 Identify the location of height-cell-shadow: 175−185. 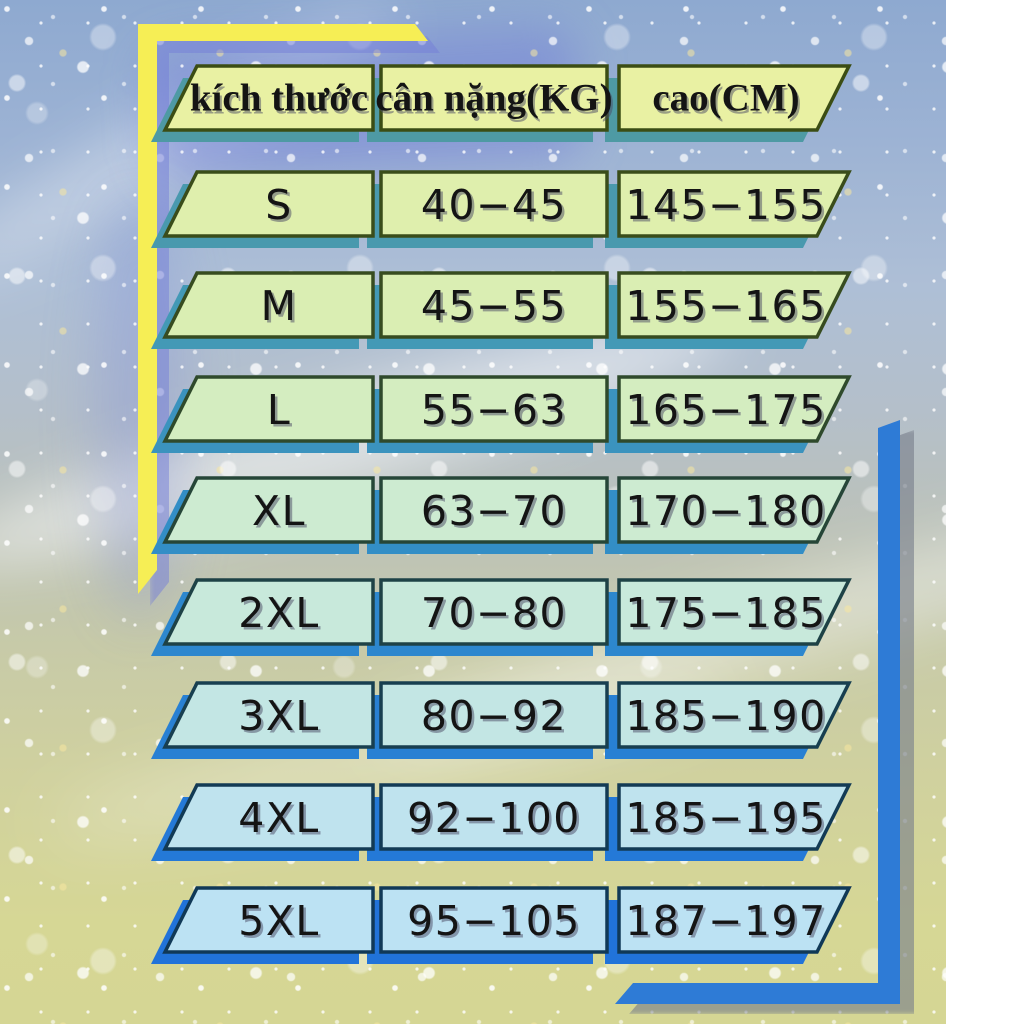
(728, 616).